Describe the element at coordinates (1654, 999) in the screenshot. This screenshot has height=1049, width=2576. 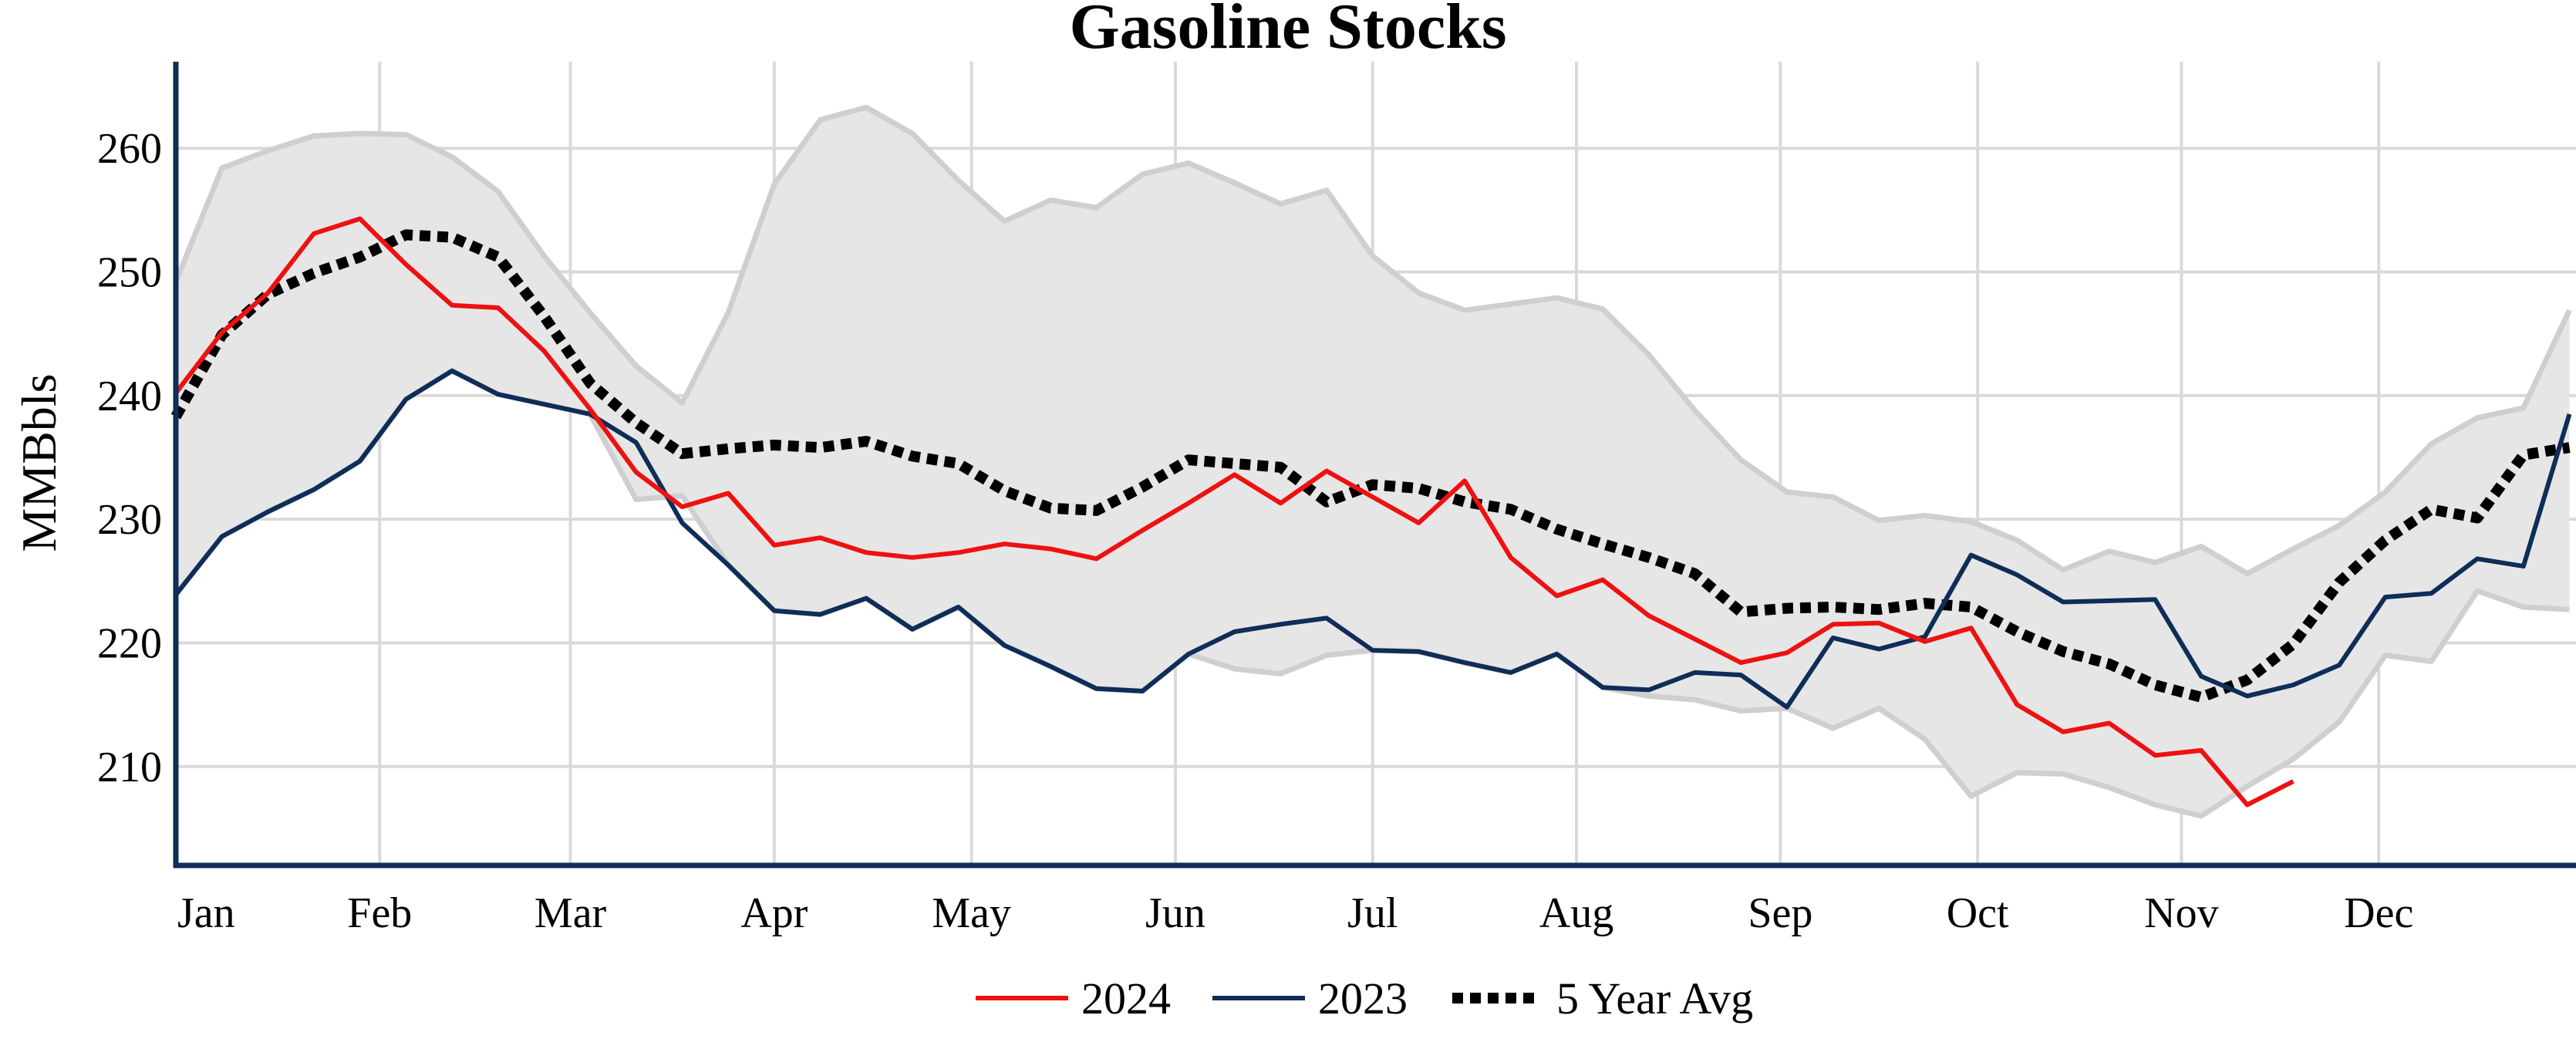
I see `legend-label-5-year-avg: 5 Year Avg` at that location.